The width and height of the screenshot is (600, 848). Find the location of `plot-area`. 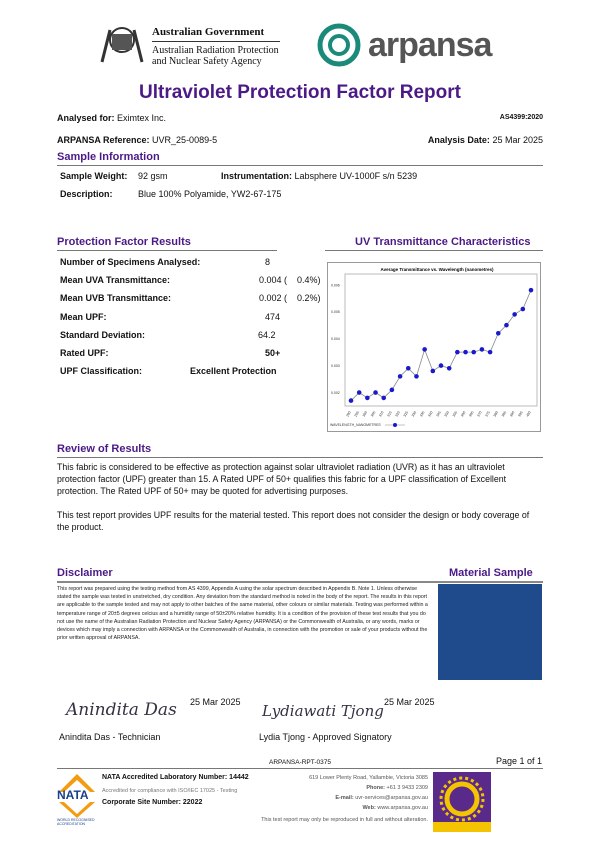

plot-area is located at coordinates (441, 340).